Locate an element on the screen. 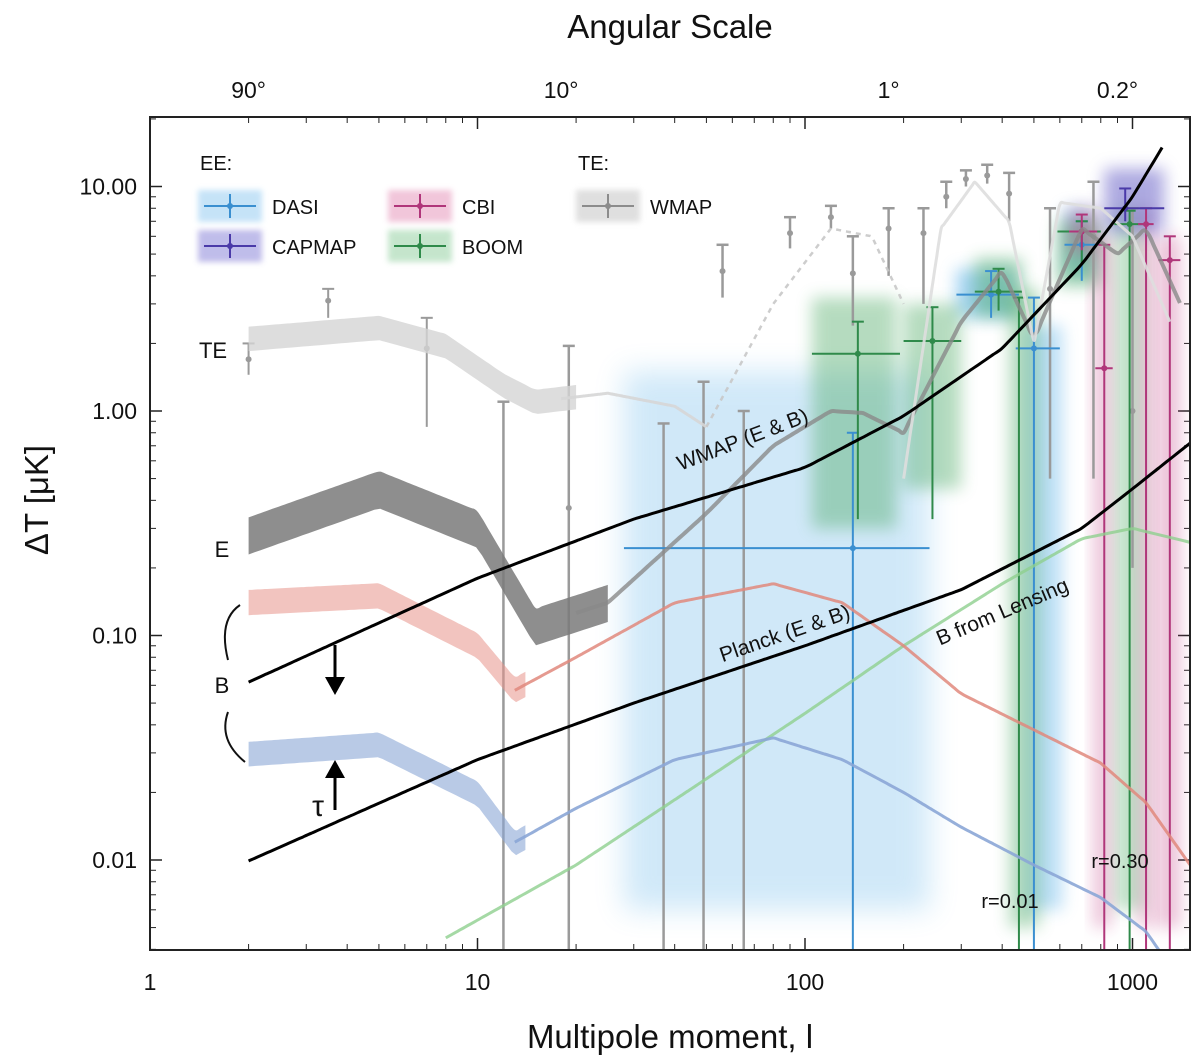 This screenshot has width=1199, height=1059. legend-entry-wmap: WMAP is located at coordinates (681, 208).